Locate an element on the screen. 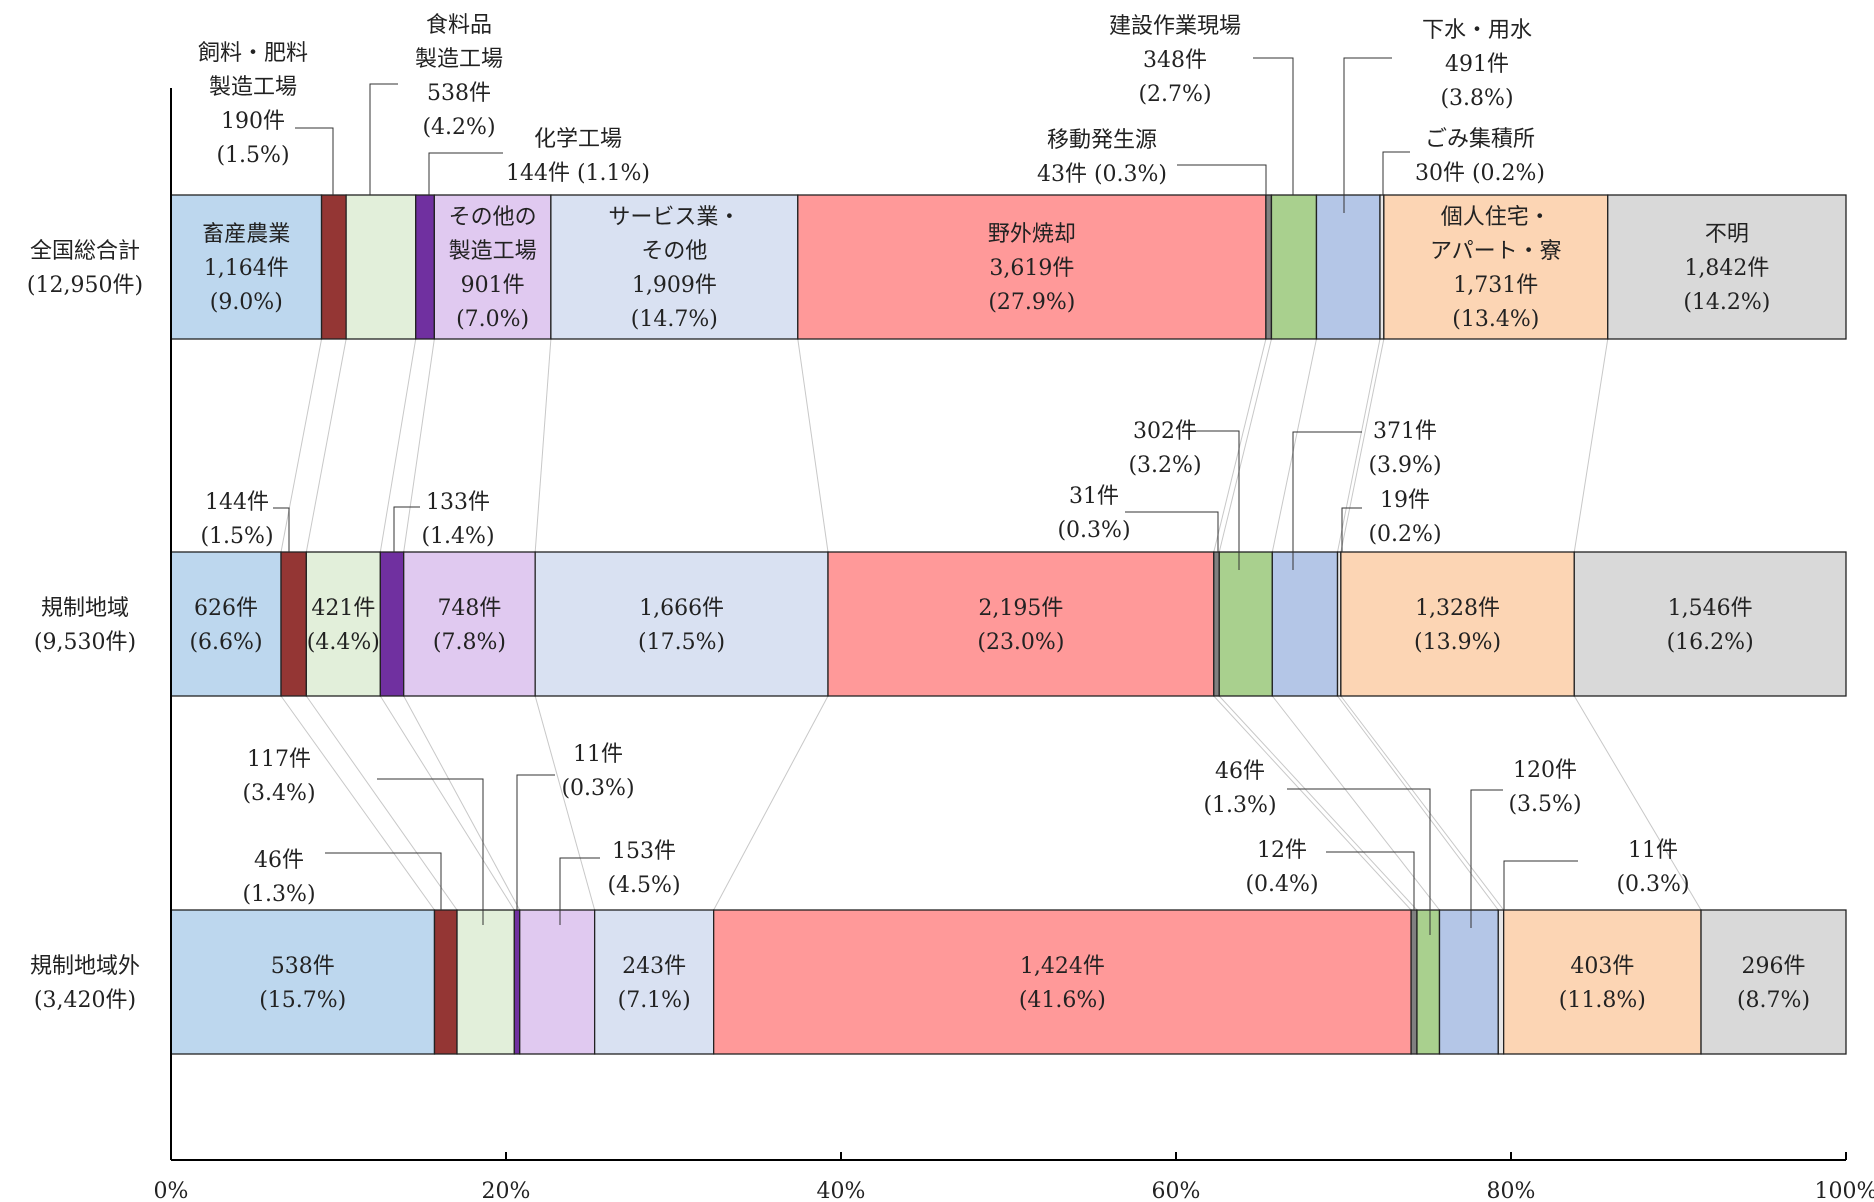  data-label: 296件(8.7%) is located at coordinates (1773, 983).